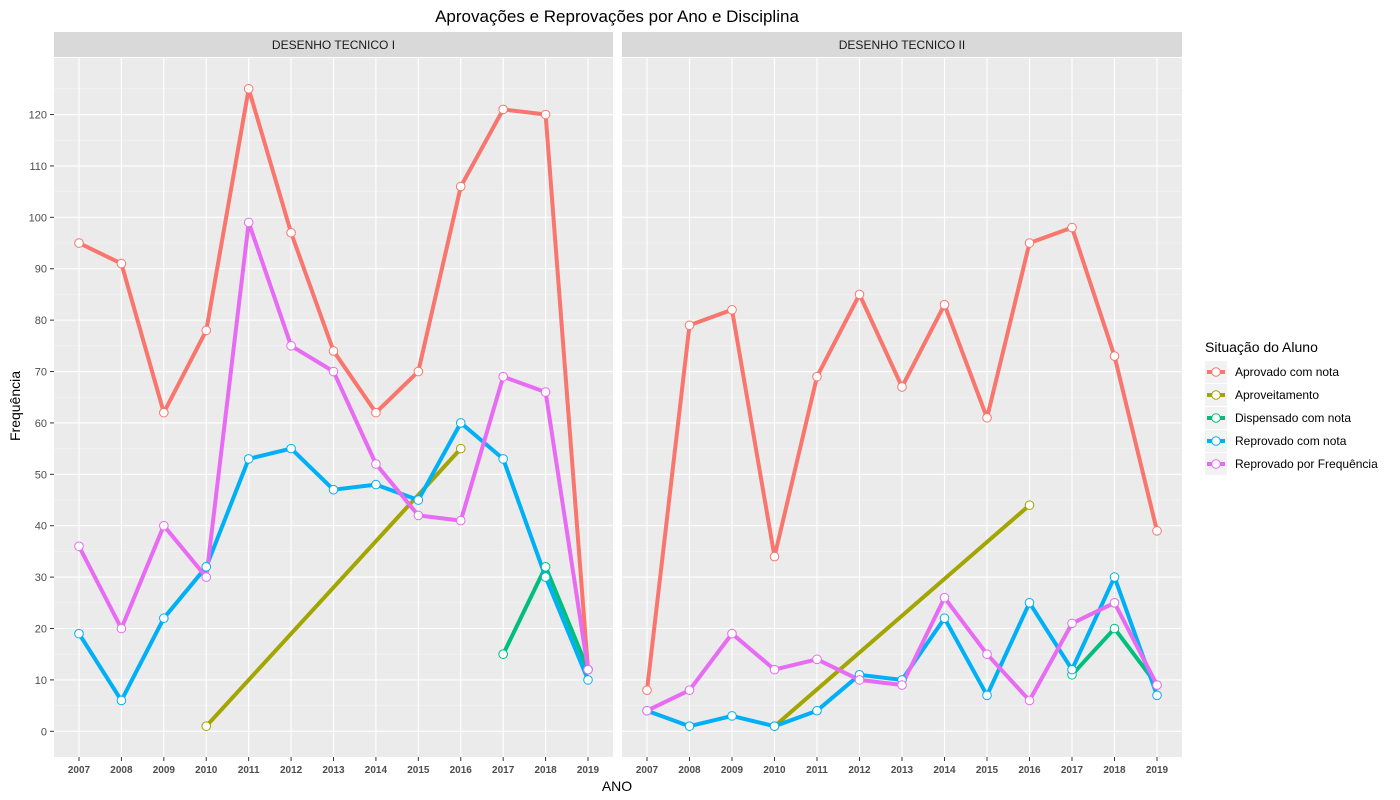 The height and width of the screenshot is (800, 1400). Describe the element at coordinates (1306, 464) in the screenshot. I see `legend-label: Reprovado por Frequência` at that location.